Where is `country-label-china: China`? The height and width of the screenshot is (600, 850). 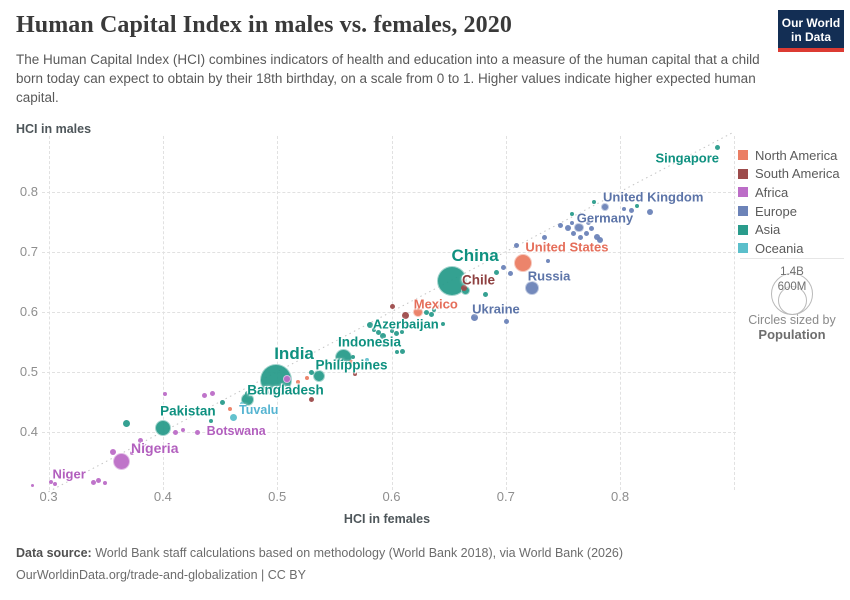
country-label-china: China is located at coordinates (475, 256).